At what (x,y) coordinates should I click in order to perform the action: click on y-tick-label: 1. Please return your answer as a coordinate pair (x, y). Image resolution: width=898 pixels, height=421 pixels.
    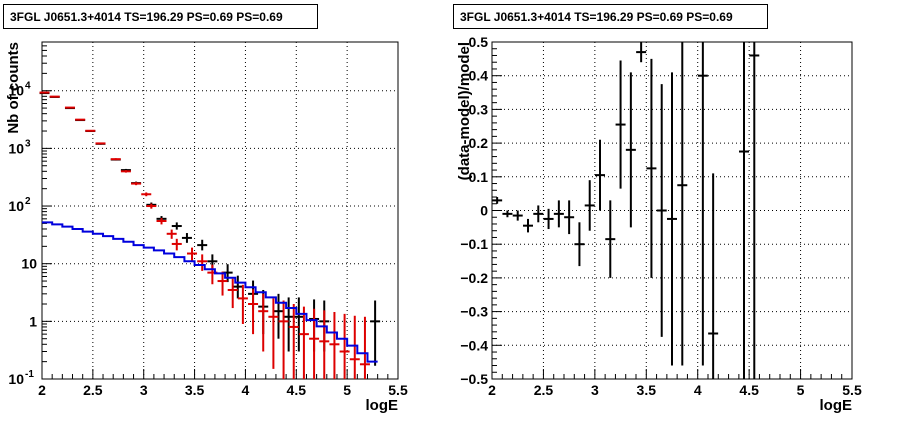
    Looking at the image, I should click on (33, 321).